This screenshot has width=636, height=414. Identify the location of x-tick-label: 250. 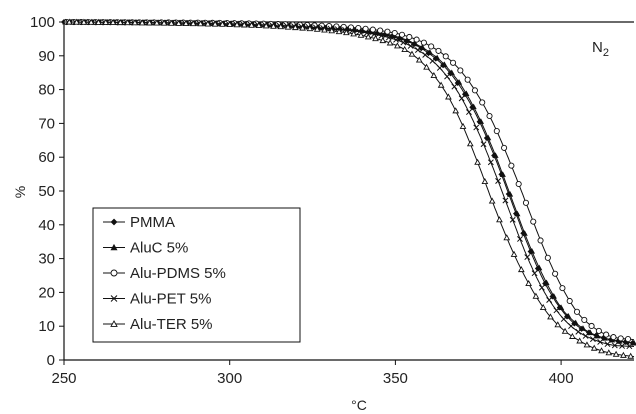
(63, 378).